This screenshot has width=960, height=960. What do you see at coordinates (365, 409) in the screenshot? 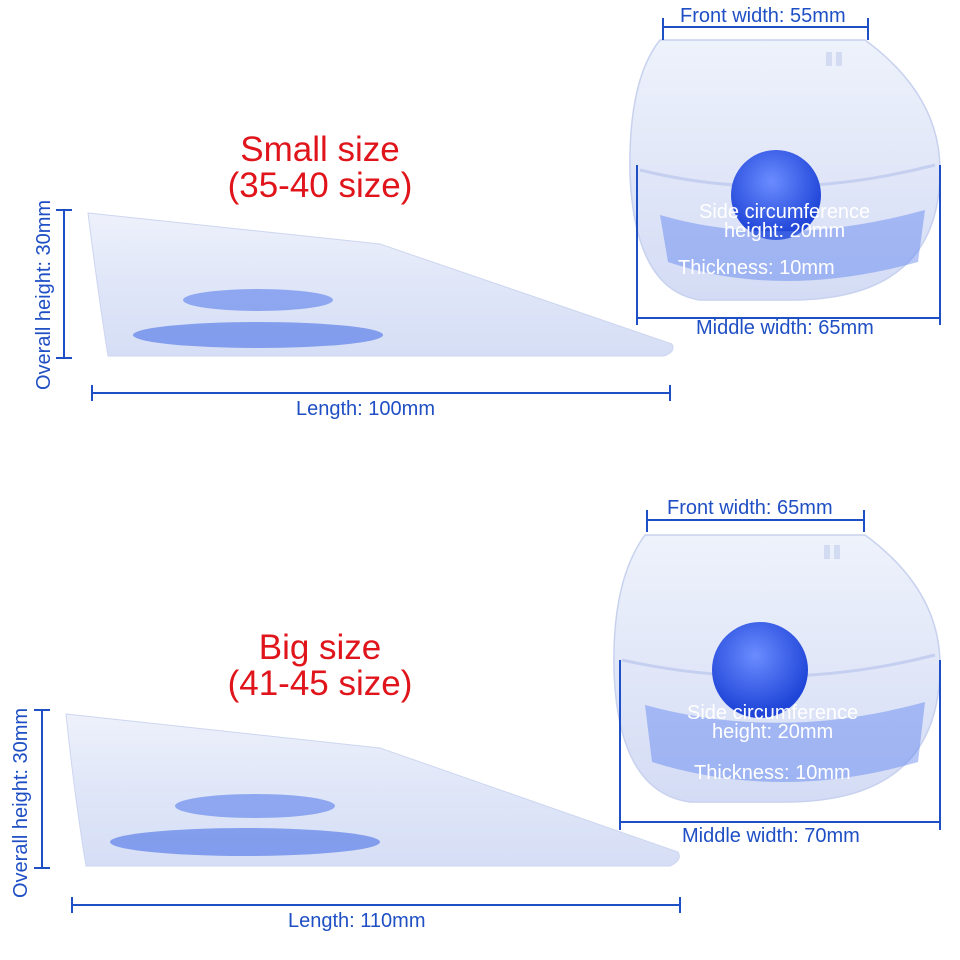
I see `length-label: Length: 100mm` at bounding box center [365, 409].